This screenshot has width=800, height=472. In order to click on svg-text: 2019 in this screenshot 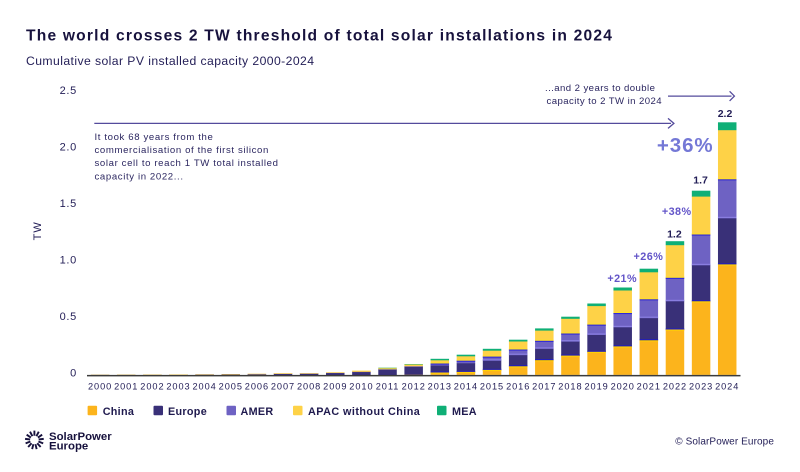, I will do `click(596, 387)`.